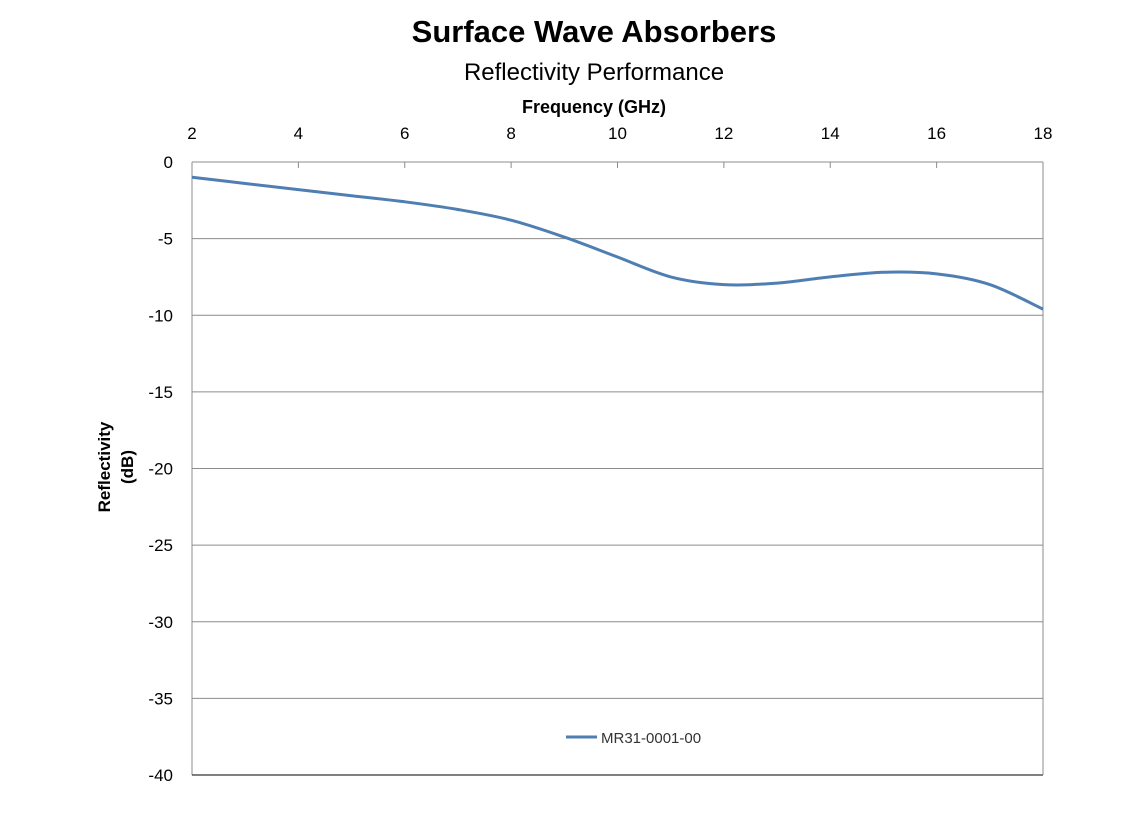 Image resolution: width=1137 pixels, height=830 pixels. What do you see at coordinates (160, 315) in the screenshot?
I see `y-tick-label: -10` at bounding box center [160, 315].